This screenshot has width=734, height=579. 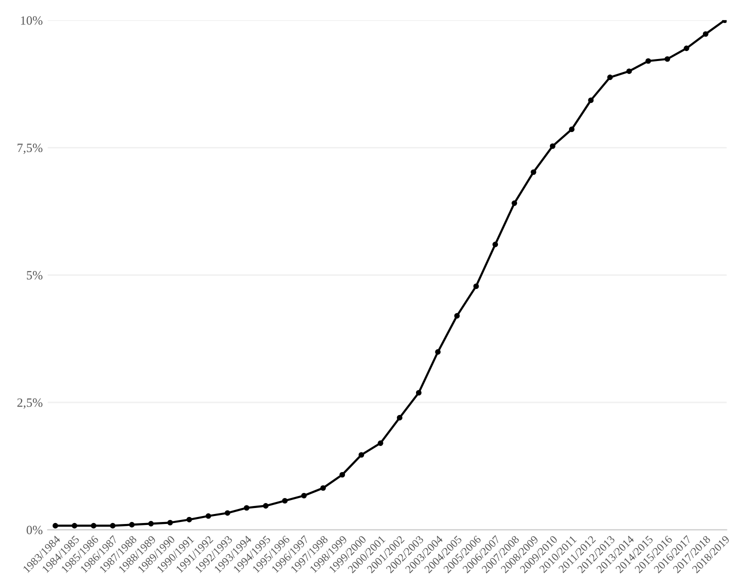 I want to click on y-tick-label: 7,5%, so click(x=30, y=149).